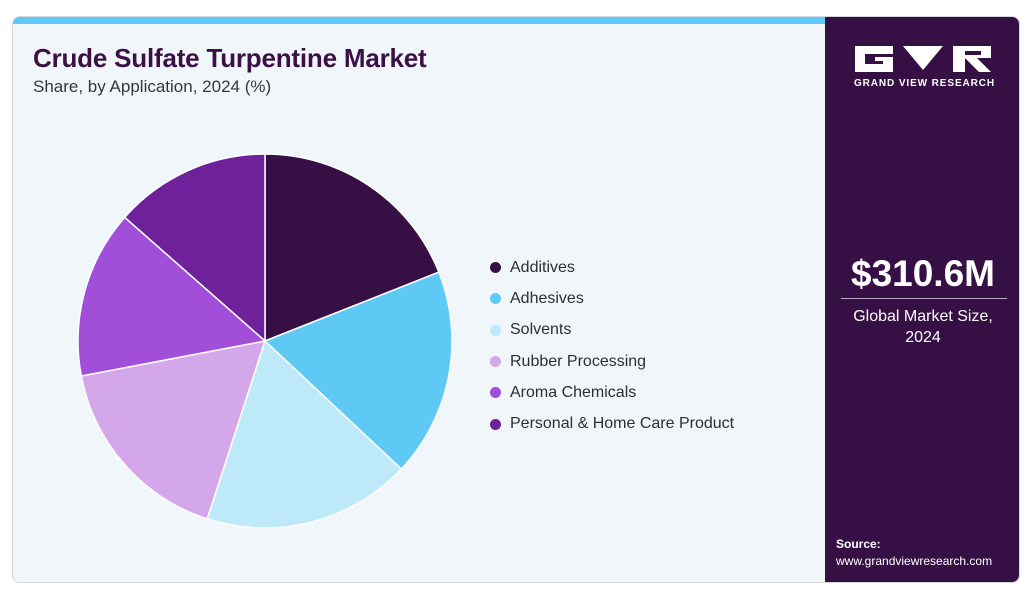 The image size is (1035, 590). I want to click on legend-label: Solvents, so click(541, 330).